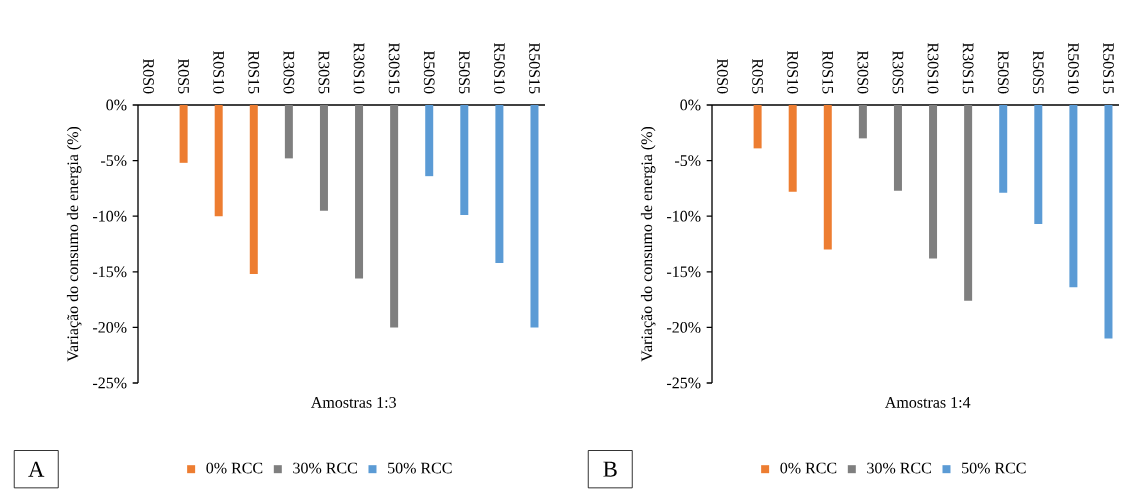  Describe the element at coordinates (610, 469) in the screenshot. I see `text: B` at that location.